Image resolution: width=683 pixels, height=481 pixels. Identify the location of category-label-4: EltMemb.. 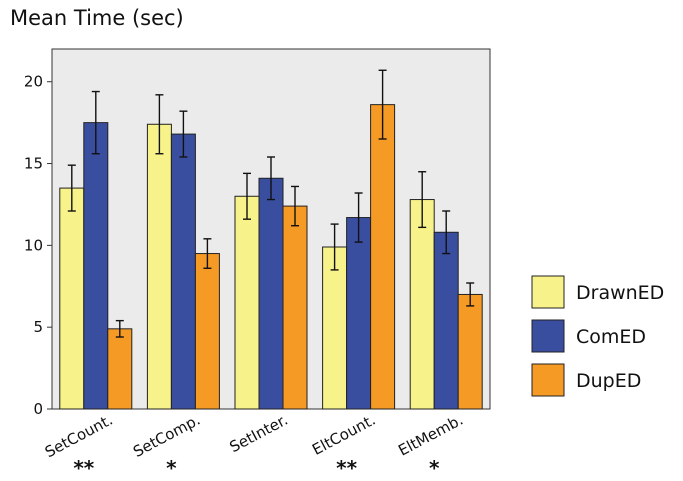
(430, 435).